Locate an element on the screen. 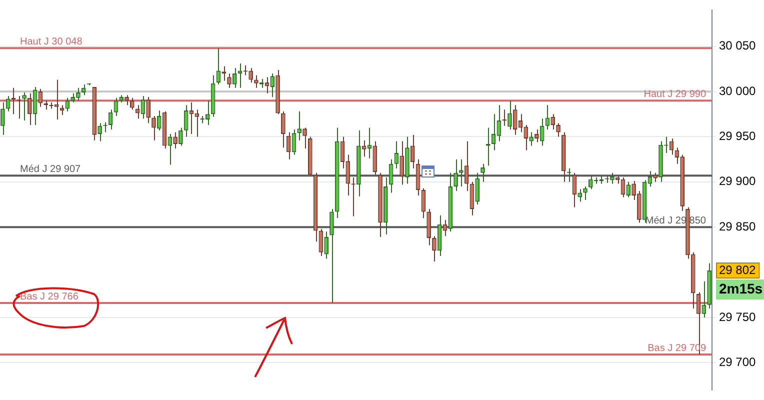 The height and width of the screenshot is (400, 764). text: 2m15s is located at coordinates (741, 288).